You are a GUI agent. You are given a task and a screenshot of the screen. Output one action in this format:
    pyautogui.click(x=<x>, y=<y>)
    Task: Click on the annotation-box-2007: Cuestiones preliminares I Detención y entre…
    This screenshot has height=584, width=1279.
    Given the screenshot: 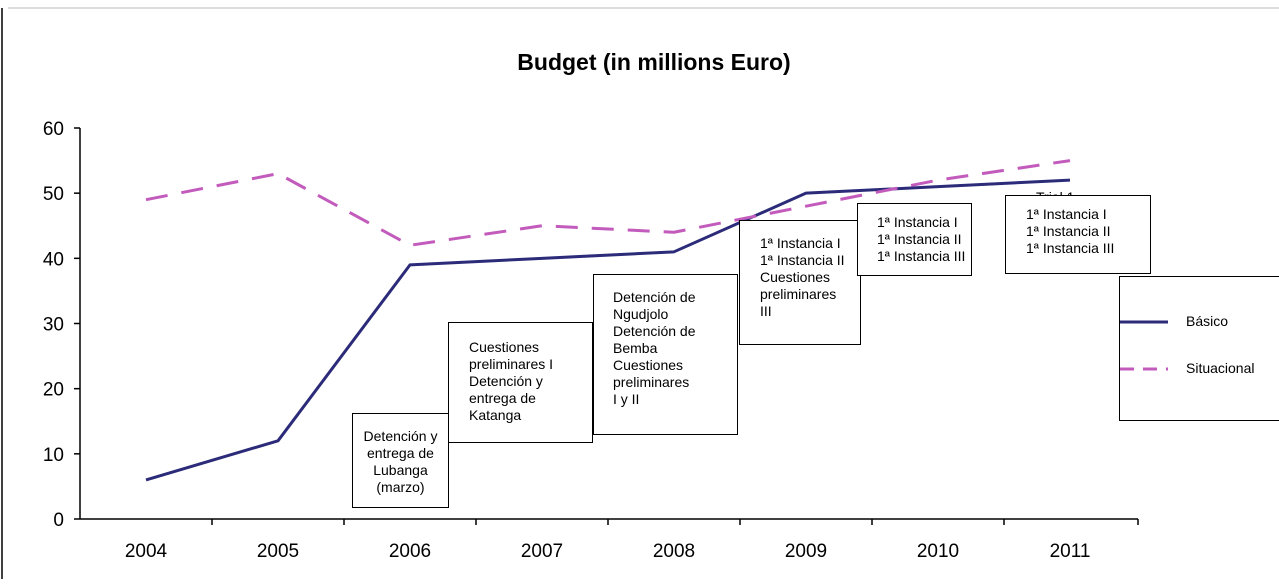 What is the action you would take?
    pyautogui.click(x=520, y=382)
    